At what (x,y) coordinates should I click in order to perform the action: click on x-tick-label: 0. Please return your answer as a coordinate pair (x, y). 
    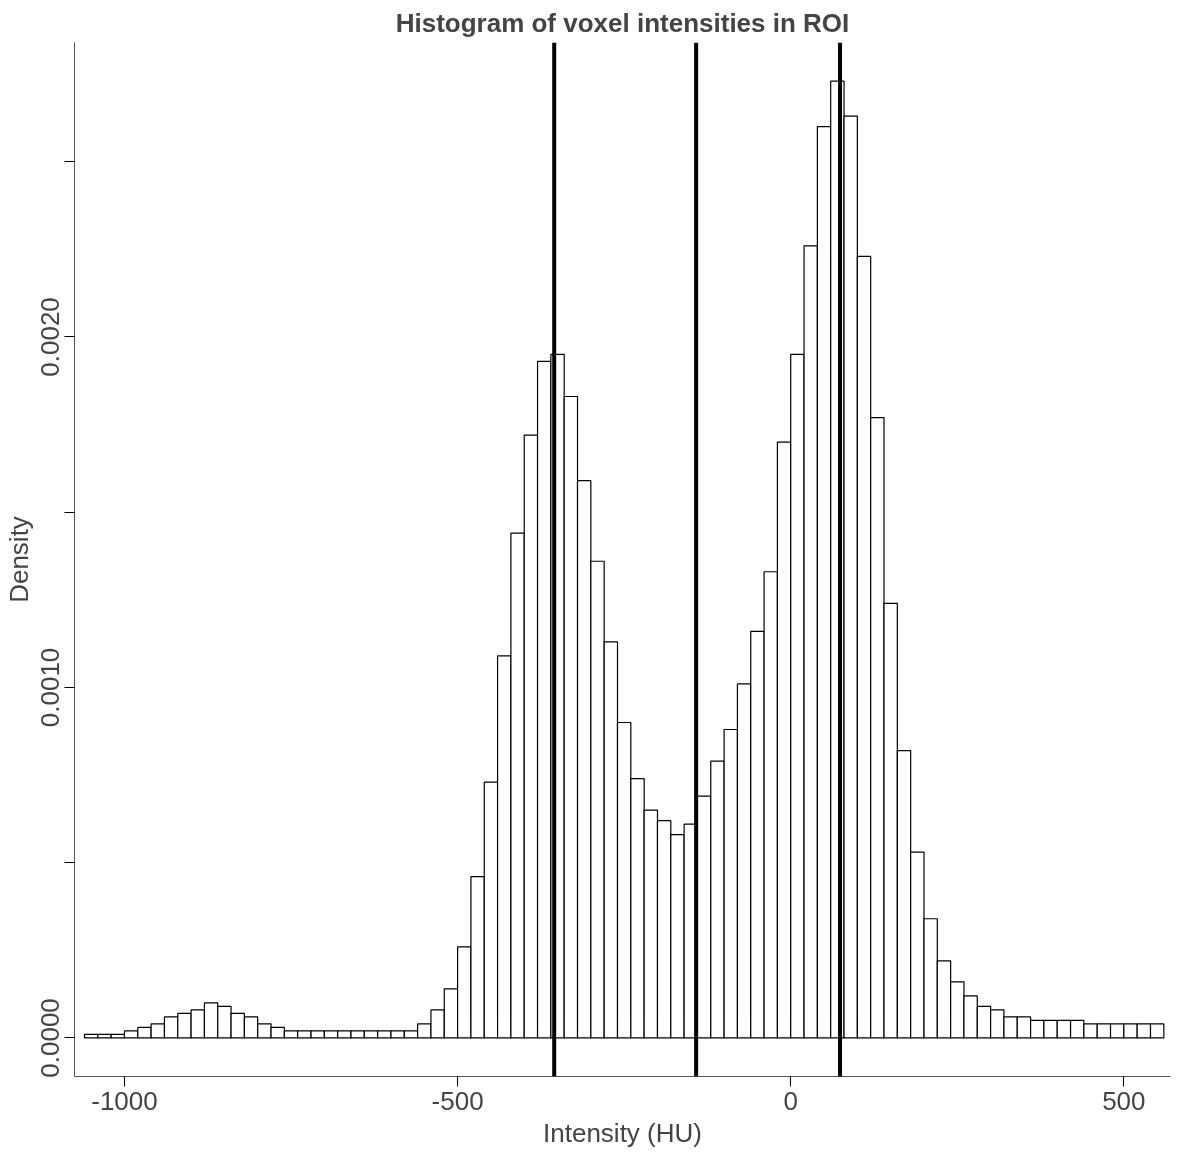
    Looking at the image, I should click on (790, 1100).